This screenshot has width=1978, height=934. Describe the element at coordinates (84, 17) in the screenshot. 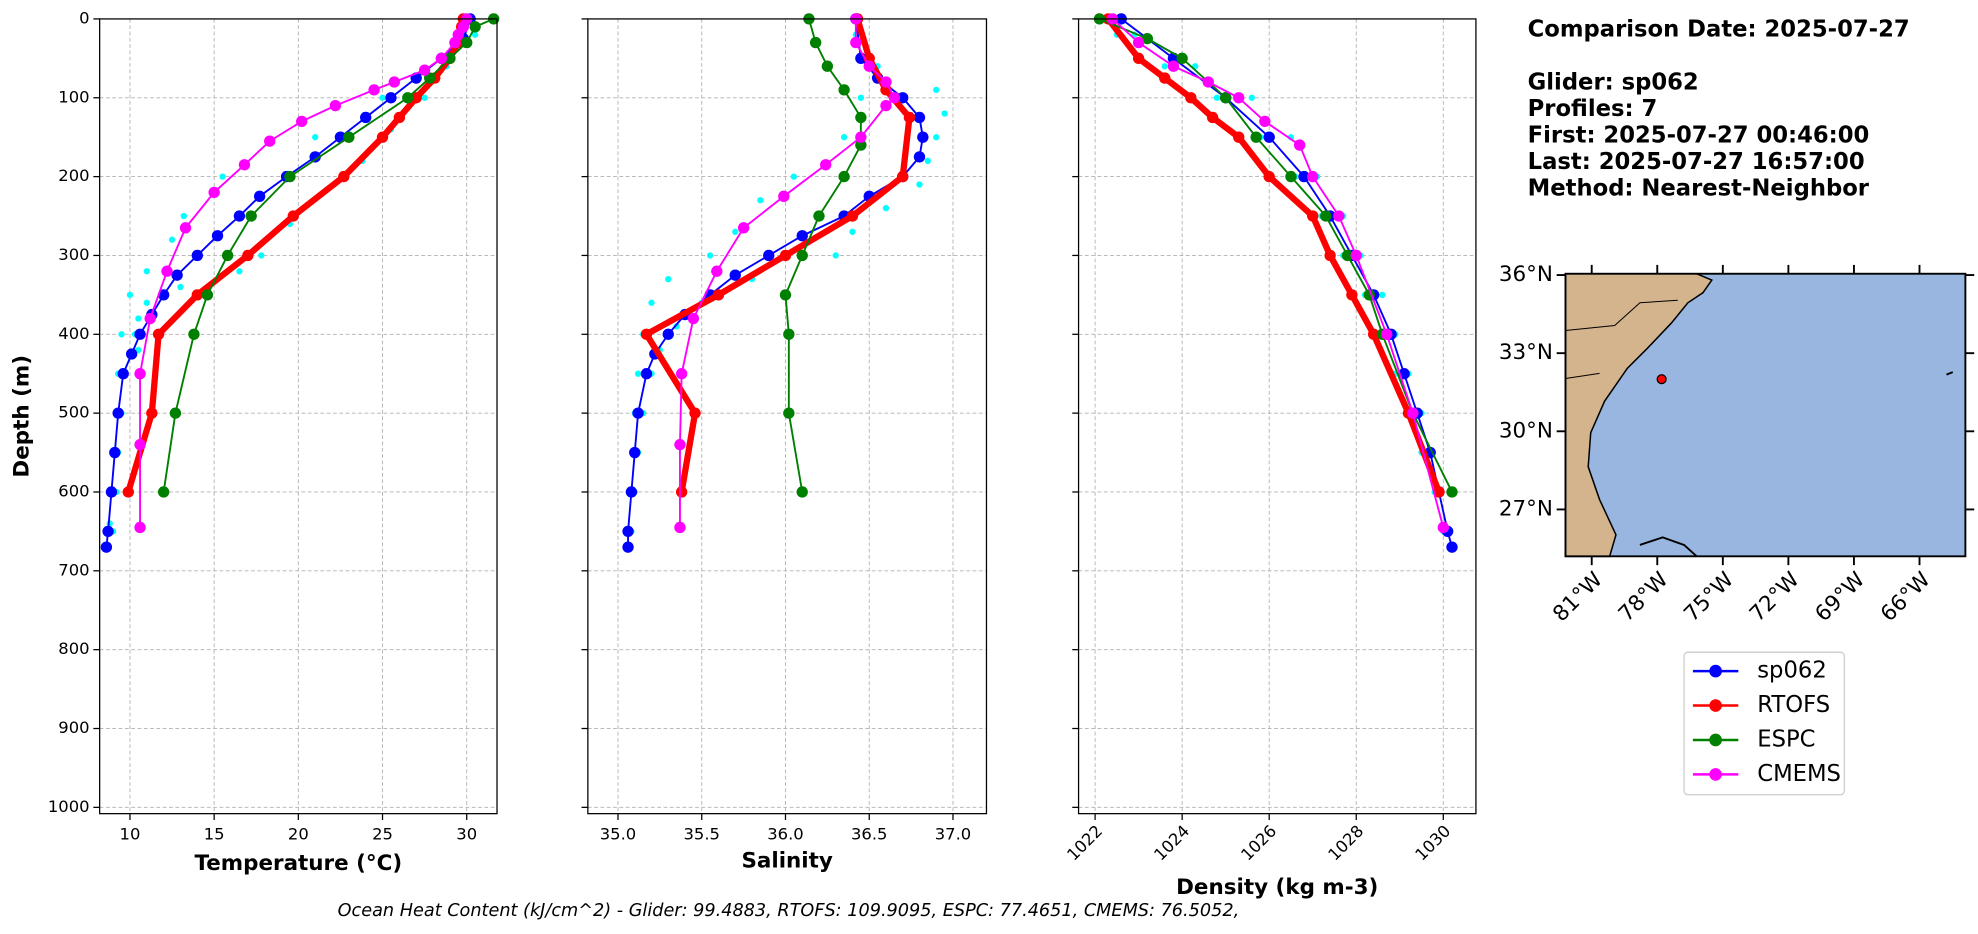

I see `y-tick-label: 0` at that location.